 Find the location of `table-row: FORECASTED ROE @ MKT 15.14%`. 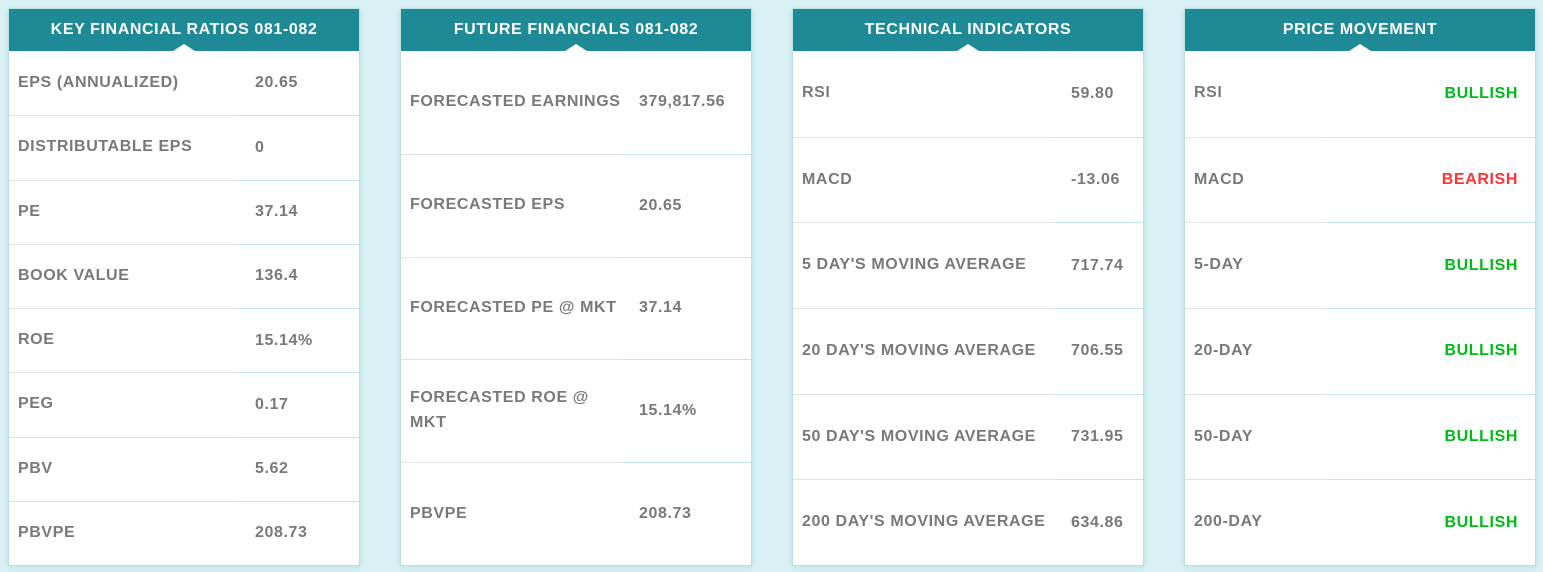

table-row: FORECASTED ROE @ MKT 15.14% is located at coordinates (576, 410).